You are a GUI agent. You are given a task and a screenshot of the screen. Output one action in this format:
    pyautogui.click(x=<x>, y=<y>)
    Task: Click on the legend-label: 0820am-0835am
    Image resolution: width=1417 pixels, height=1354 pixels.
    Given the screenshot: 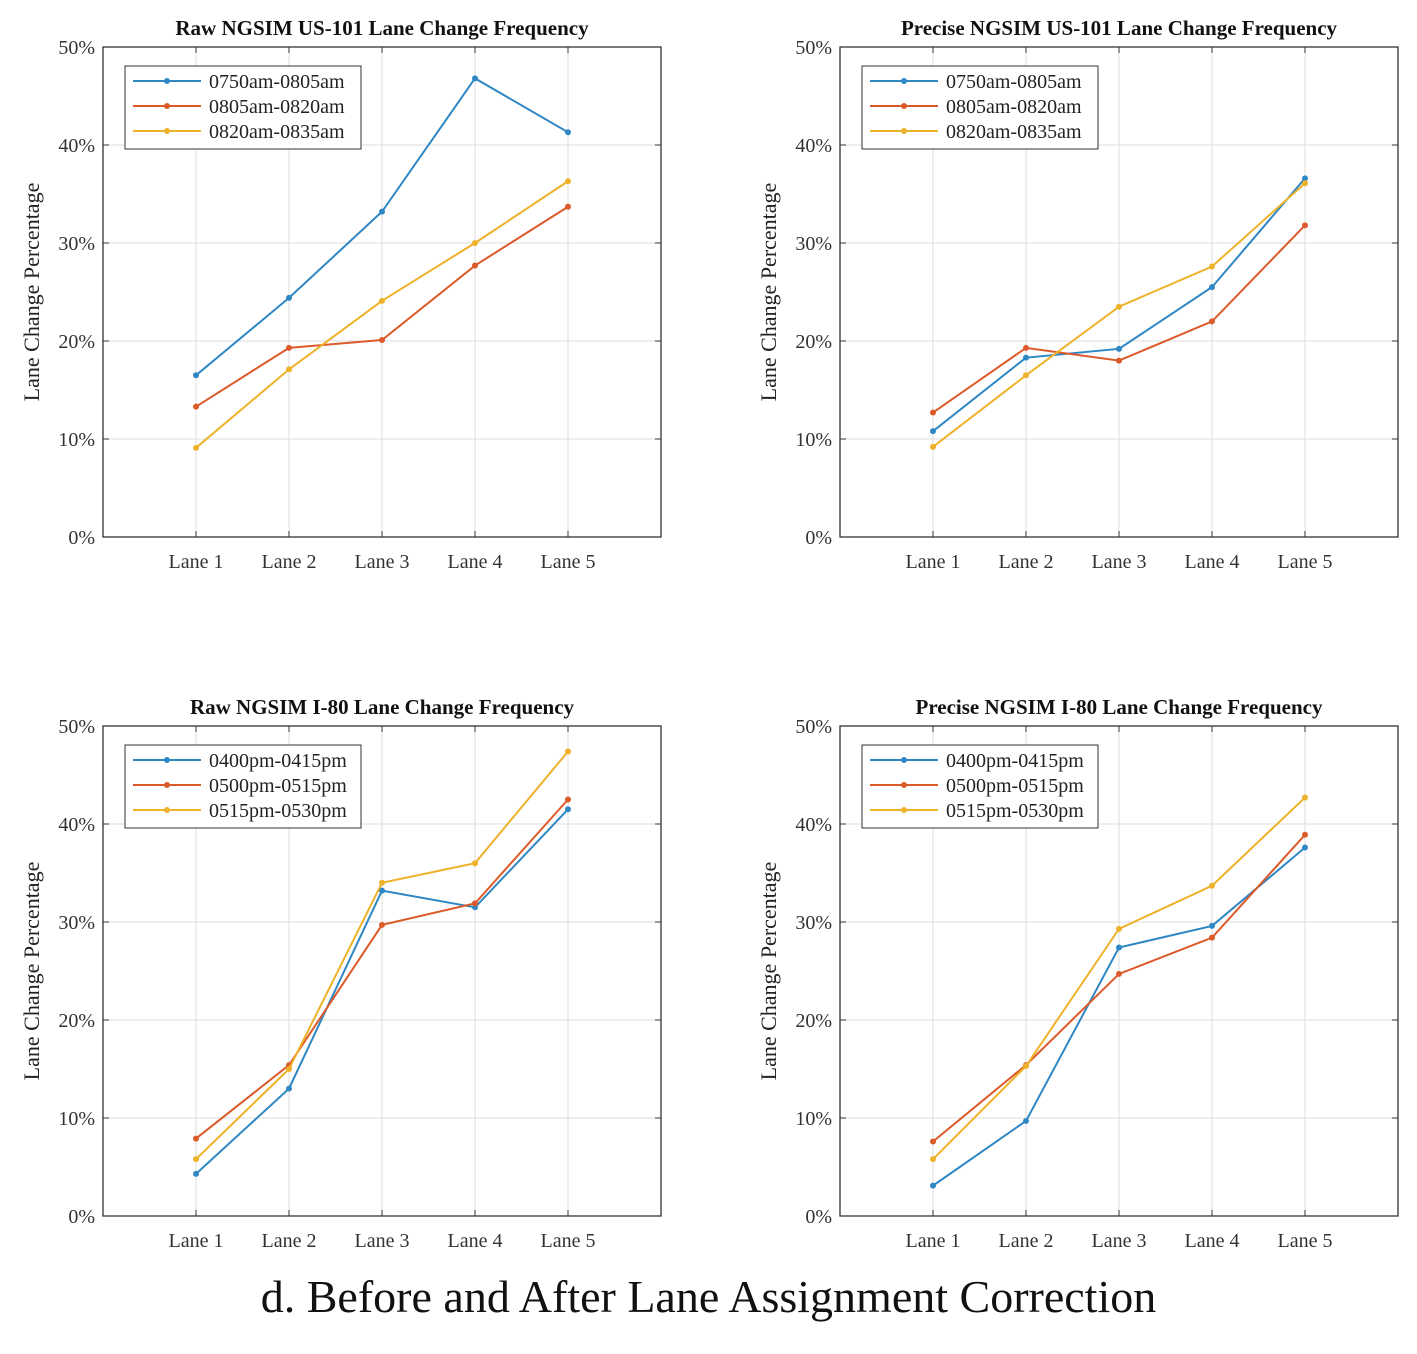 What is the action you would take?
    pyautogui.click(x=277, y=132)
    